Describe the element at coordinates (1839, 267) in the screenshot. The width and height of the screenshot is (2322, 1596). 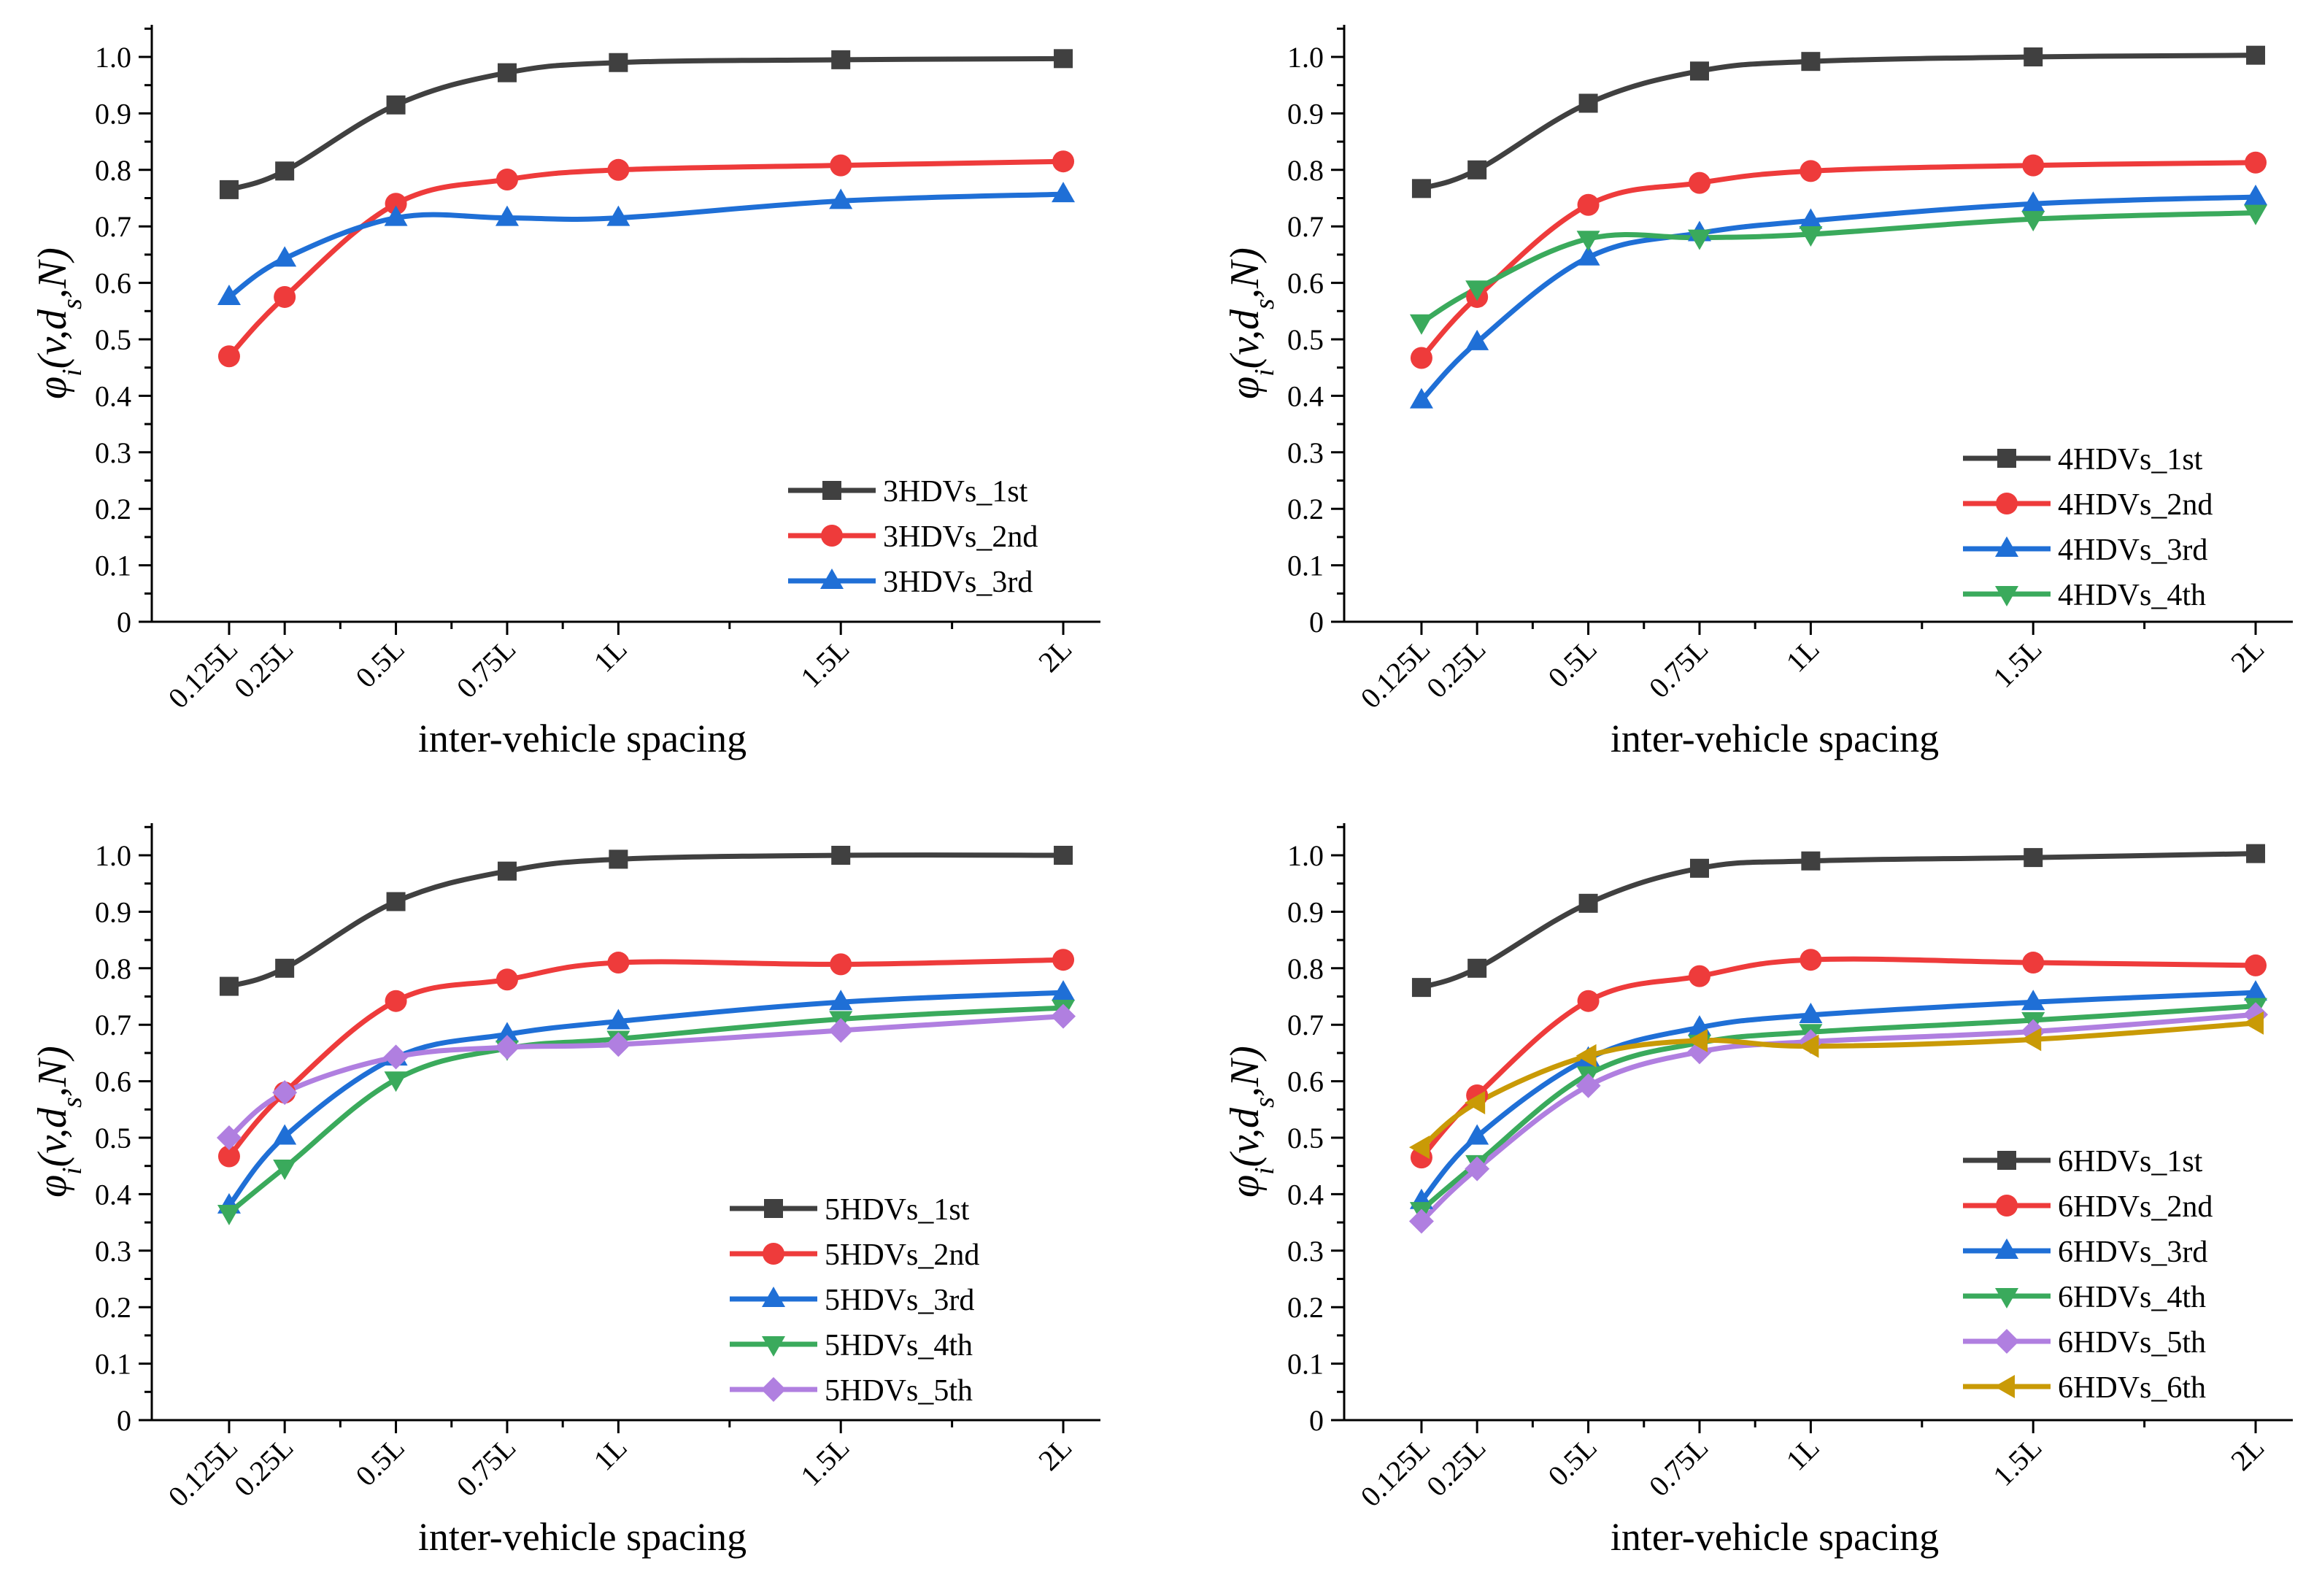
I see `series-line-4HDVs_4th` at that location.